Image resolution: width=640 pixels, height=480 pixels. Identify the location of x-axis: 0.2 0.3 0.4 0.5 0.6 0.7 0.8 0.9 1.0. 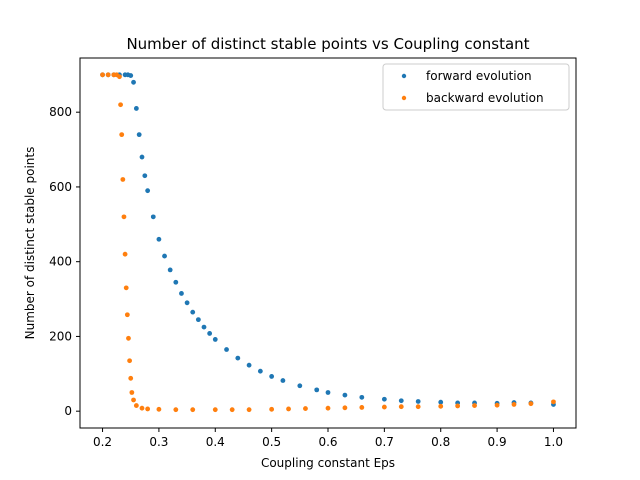
(328, 438).